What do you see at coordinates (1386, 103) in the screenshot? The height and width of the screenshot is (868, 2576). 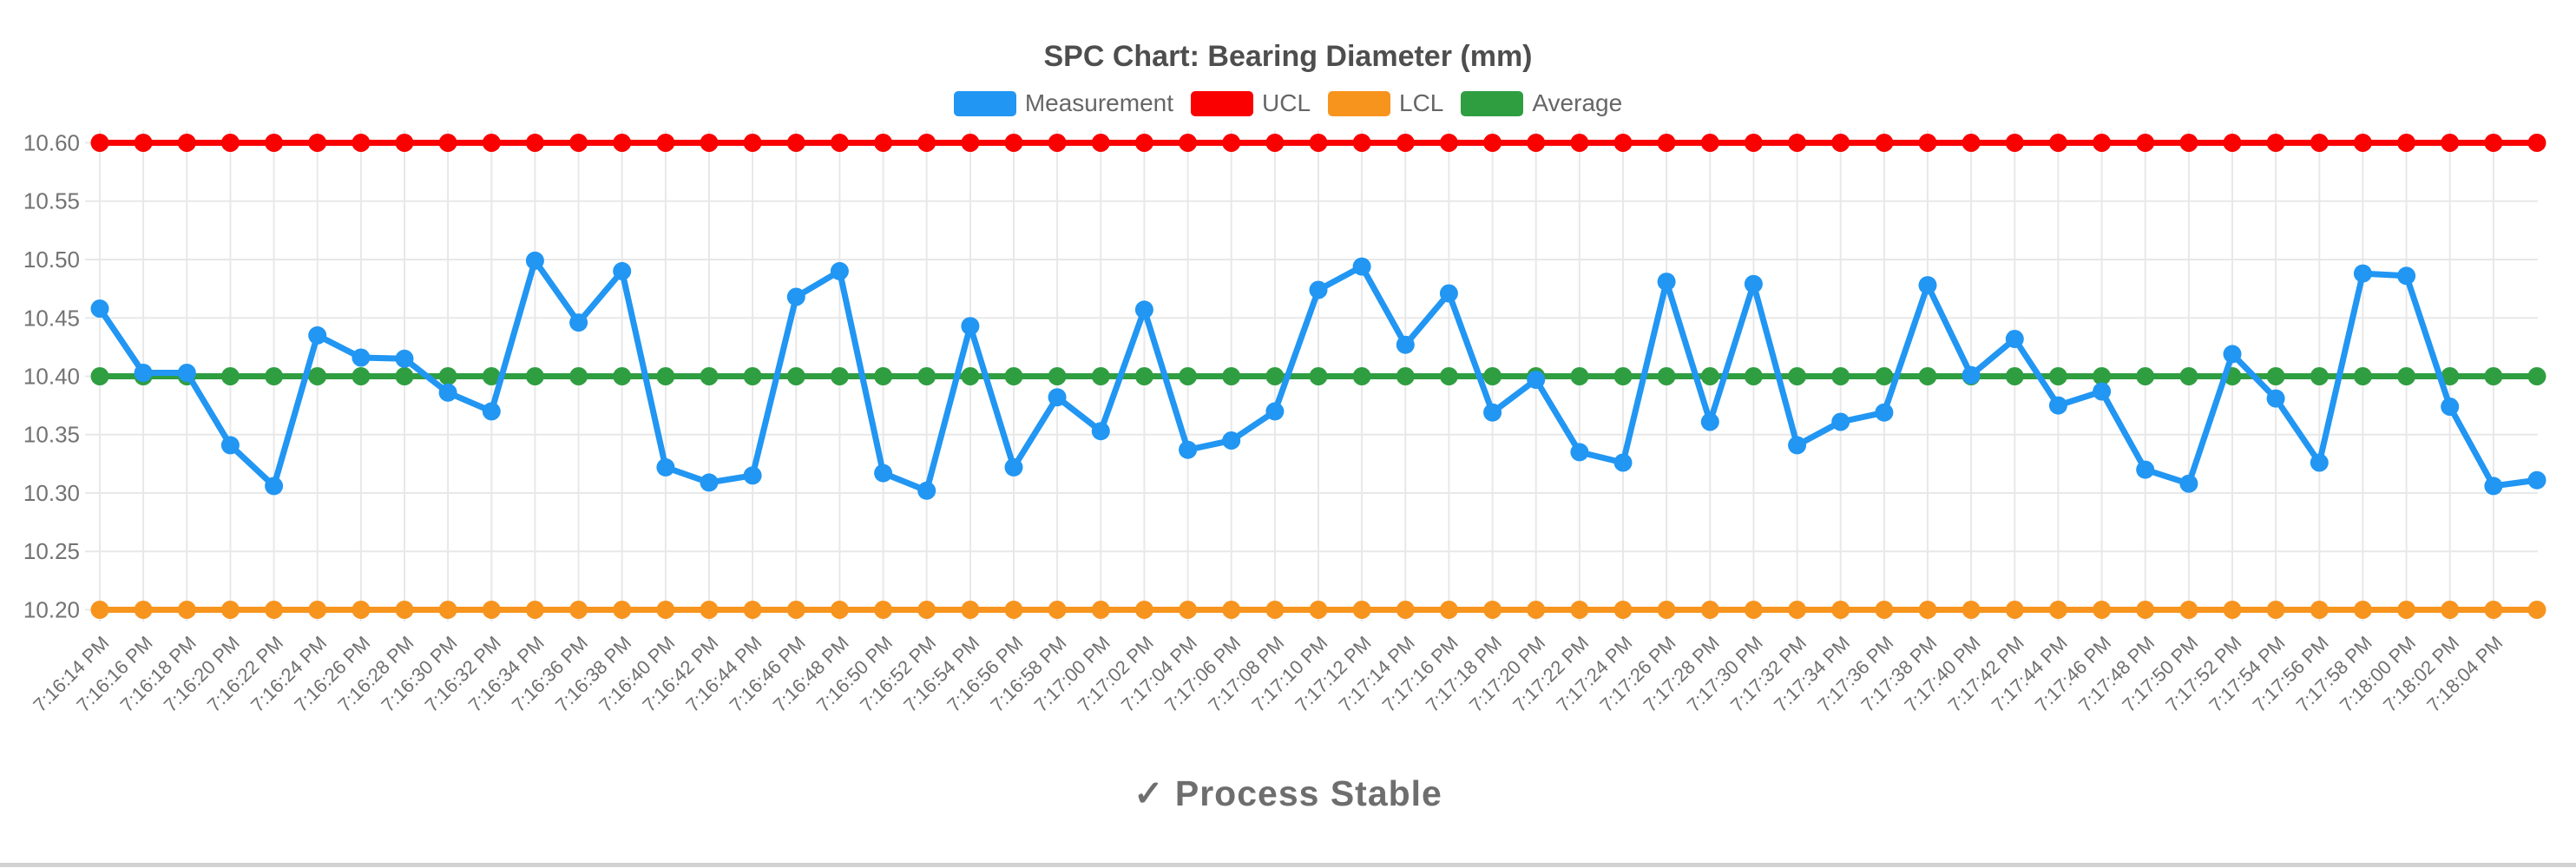 I see `legend-item-lcl: LCL` at bounding box center [1386, 103].